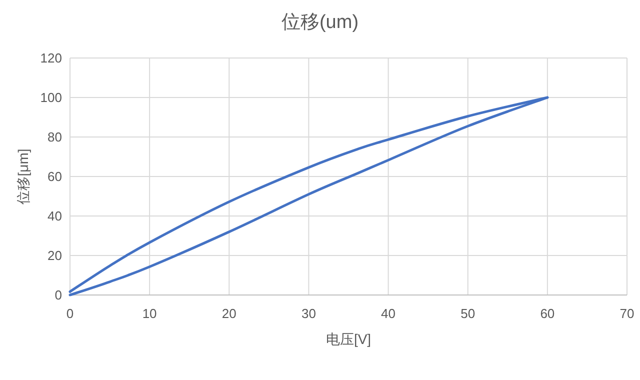  Describe the element at coordinates (320, 22) in the screenshot. I see `chart-title: 位移(um)` at that location.